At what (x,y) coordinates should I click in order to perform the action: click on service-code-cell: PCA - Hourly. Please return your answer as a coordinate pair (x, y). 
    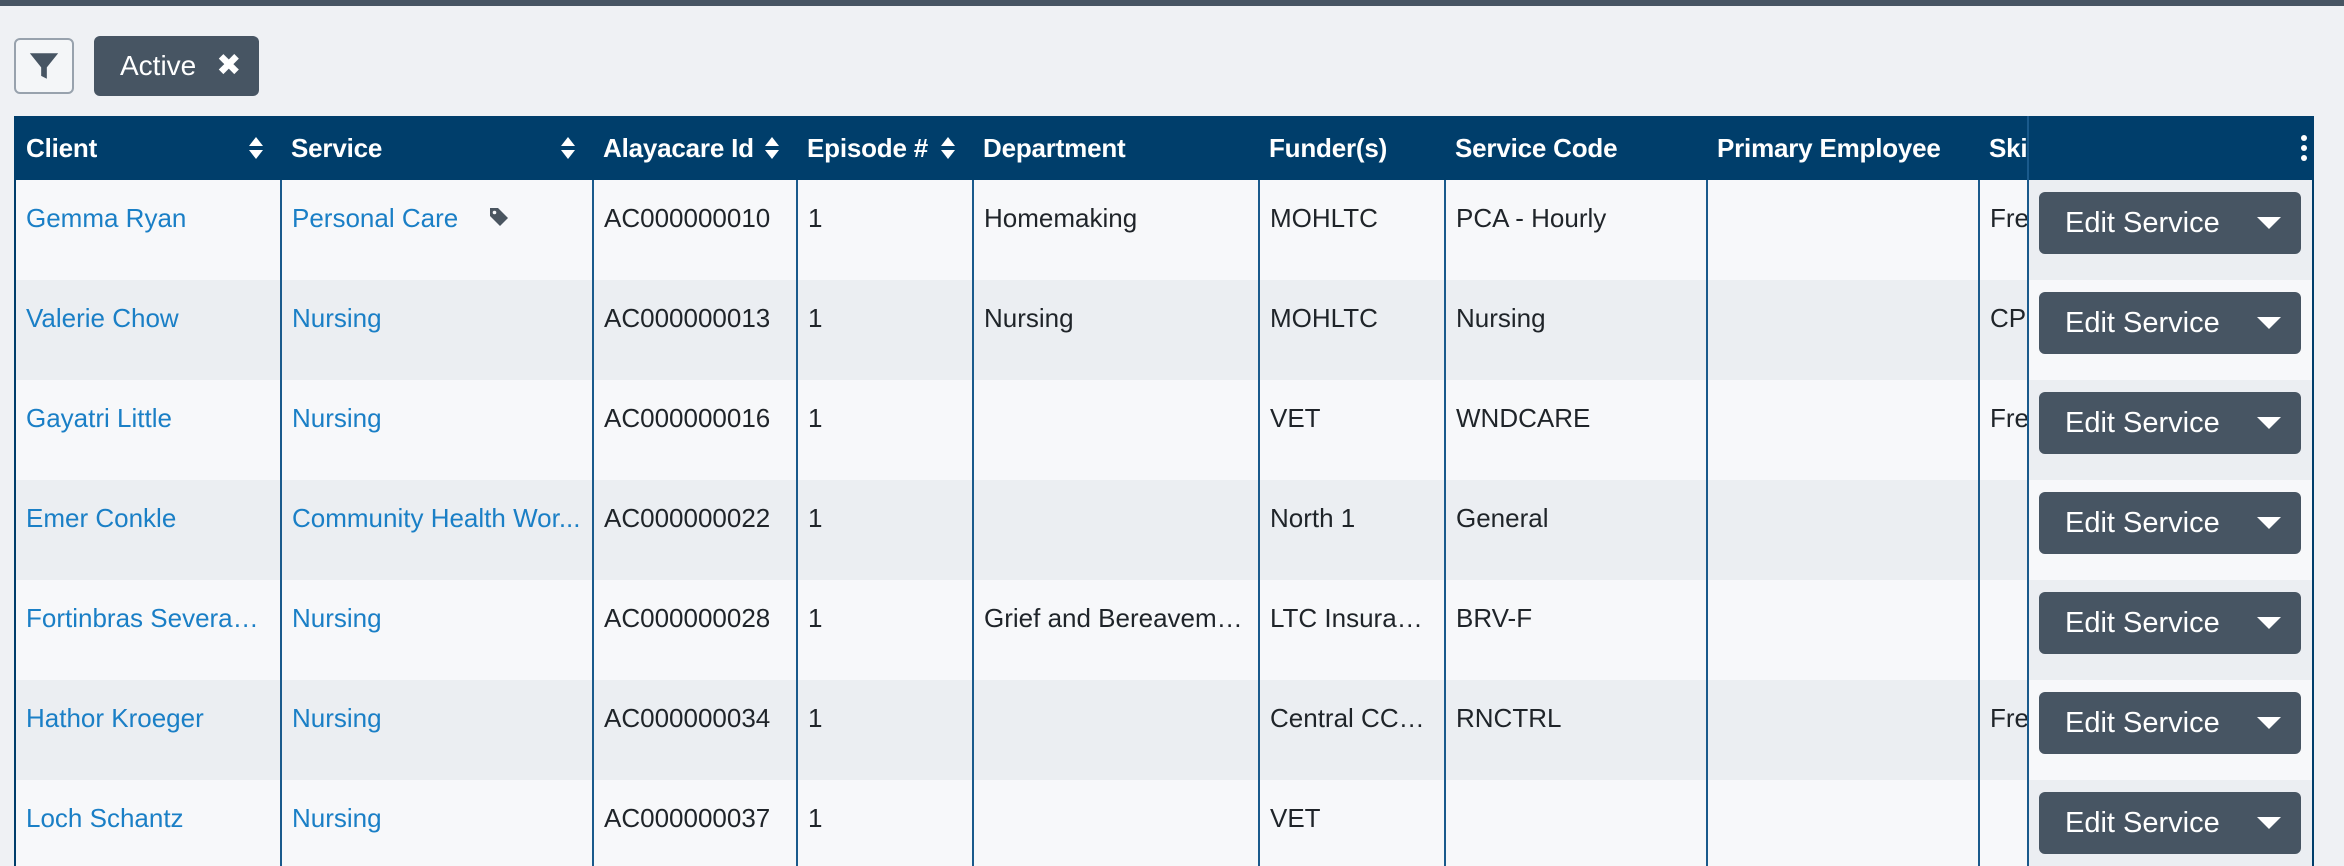
    Looking at the image, I should click on (1576, 230).